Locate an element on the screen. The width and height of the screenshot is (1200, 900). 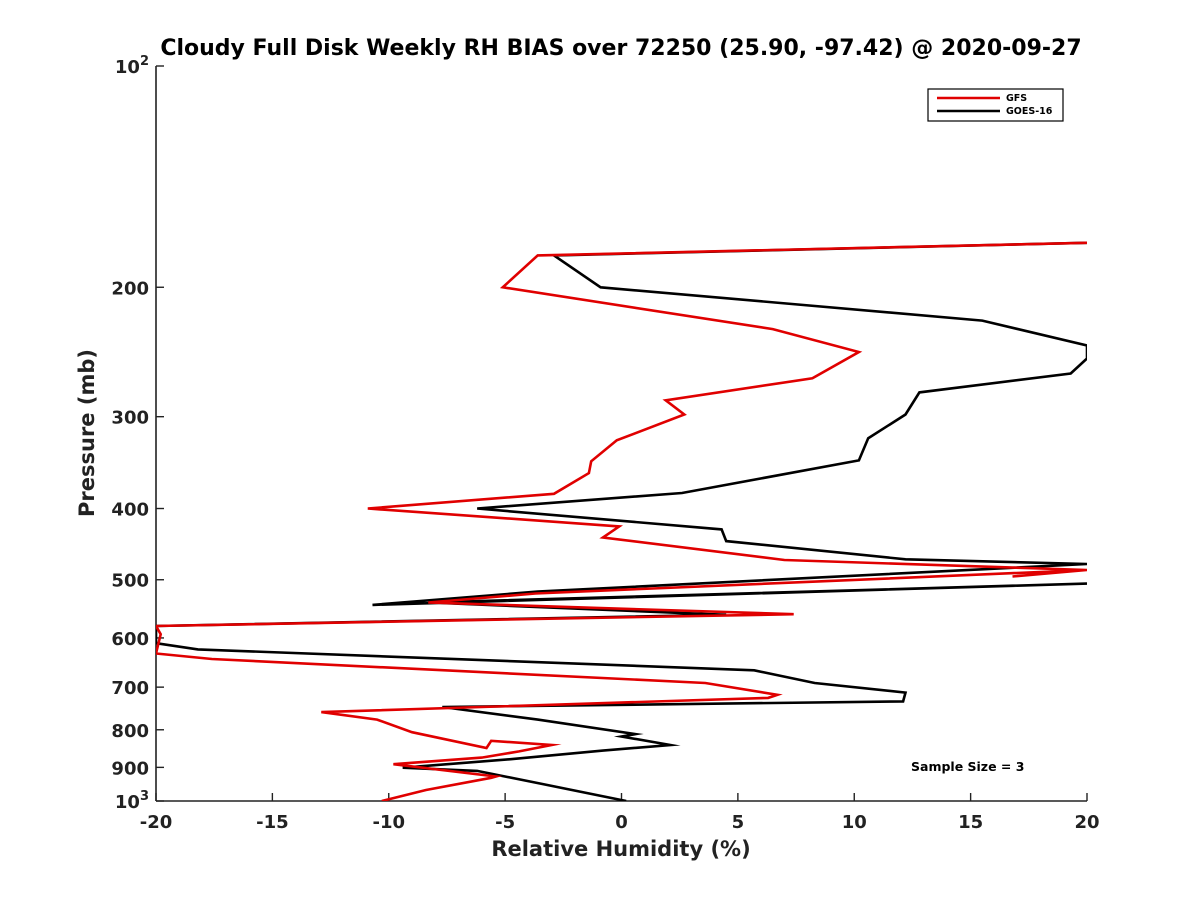
x-tick-label: 15 is located at coordinates (970, 822).